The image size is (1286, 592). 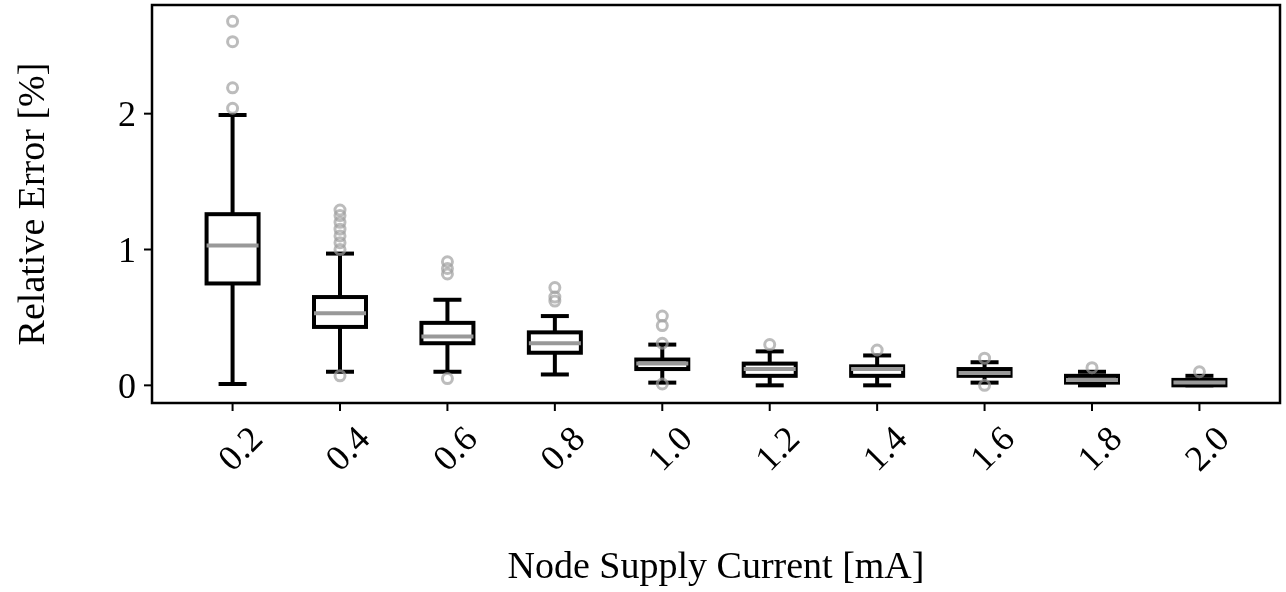 What do you see at coordinates (127, 385) in the screenshot?
I see `y-tick-label: 0` at bounding box center [127, 385].